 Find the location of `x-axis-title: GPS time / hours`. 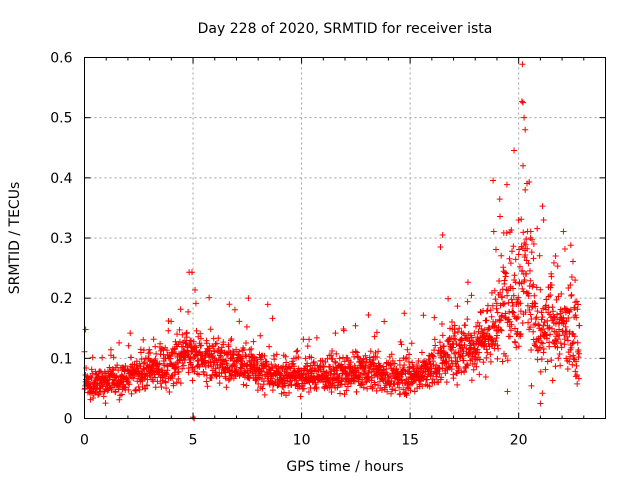

x-axis-title: GPS time / hours is located at coordinates (344, 467).